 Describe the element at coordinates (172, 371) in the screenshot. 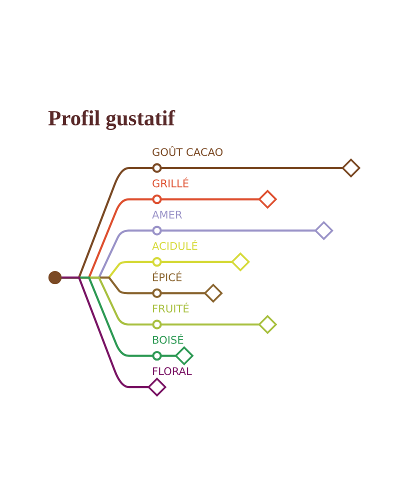

I see `y-tick-label: FLORAL` at that location.